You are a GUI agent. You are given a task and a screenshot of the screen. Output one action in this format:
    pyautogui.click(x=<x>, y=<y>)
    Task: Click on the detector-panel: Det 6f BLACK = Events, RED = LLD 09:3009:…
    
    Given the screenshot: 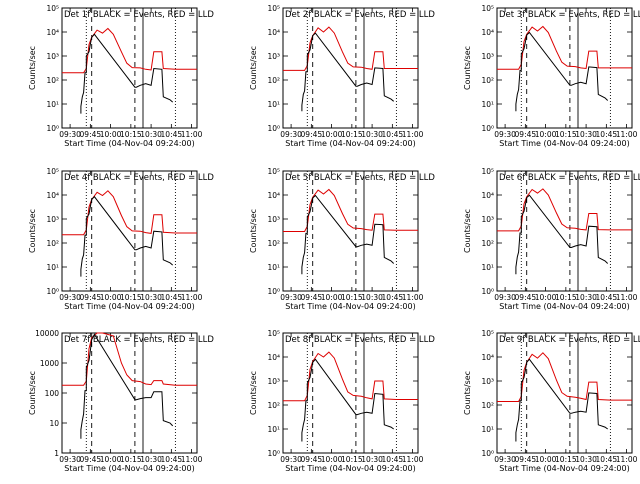 What is the action you would take?
    pyautogui.click(x=551, y=239)
    